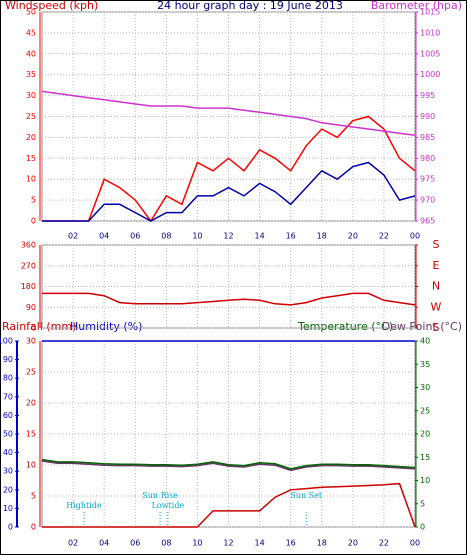 This screenshot has height=555, width=467. I want to click on x-tick-label: 10, so click(197, 543).